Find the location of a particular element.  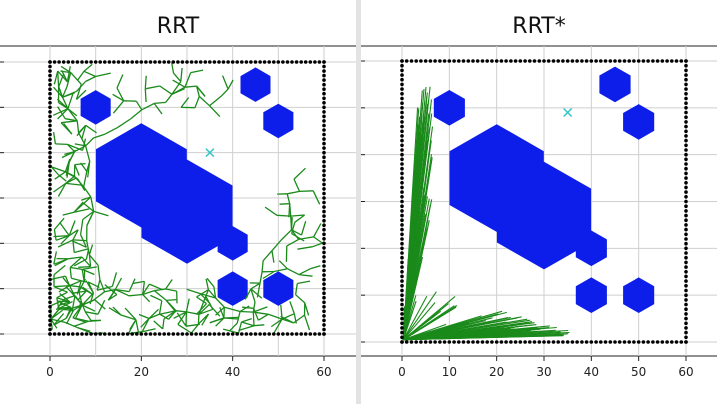

x-tick-label: 0 is located at coordinates (50, 372).